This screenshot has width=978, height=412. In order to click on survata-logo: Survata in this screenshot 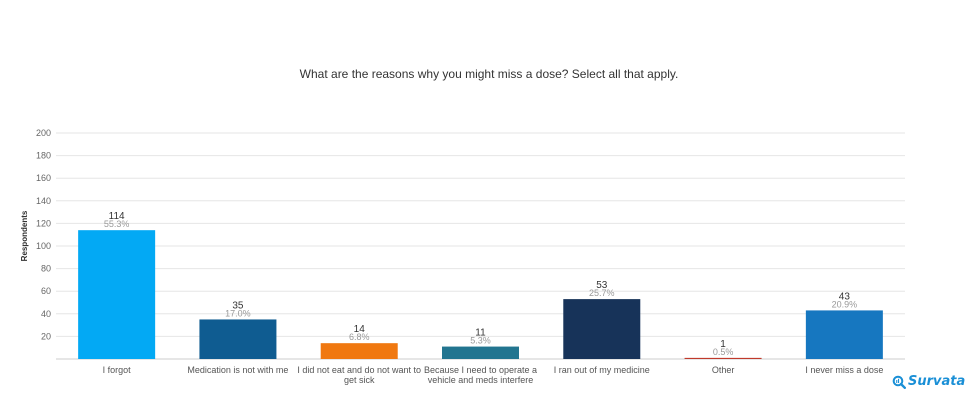, I will do `click(928, 381)`.